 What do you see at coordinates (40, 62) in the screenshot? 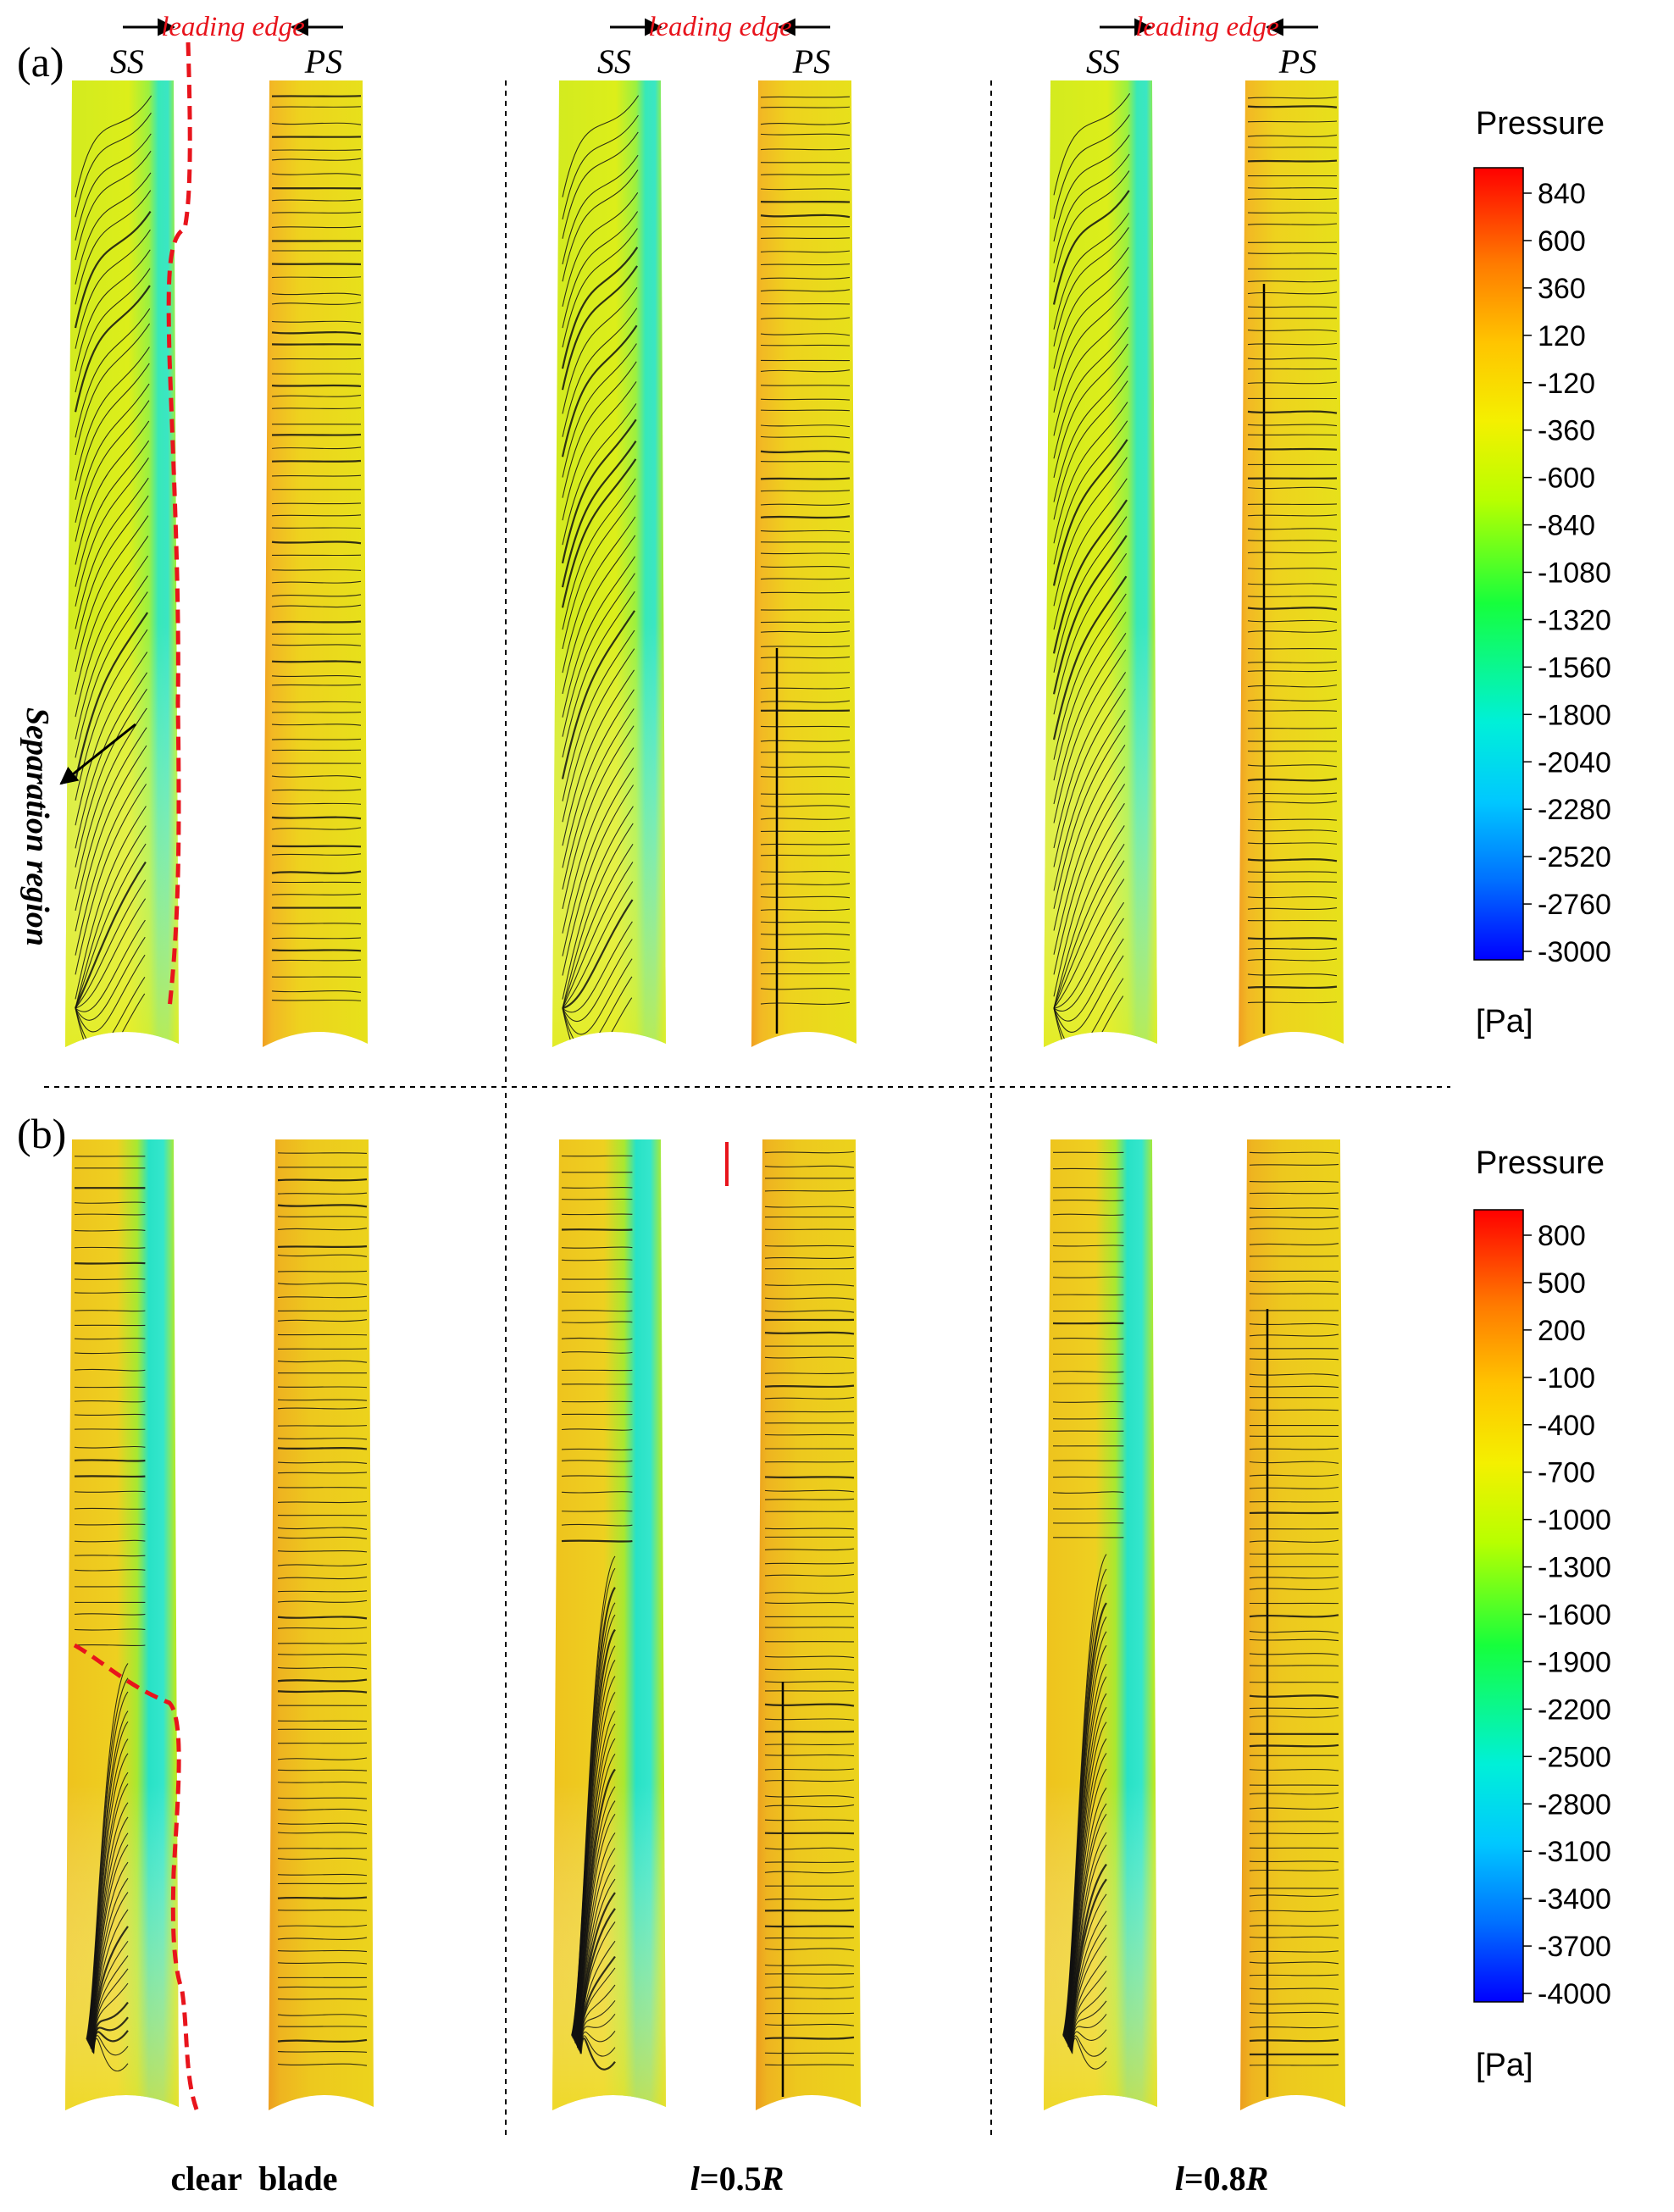
I see `panel-a-label: (a)` at bounding box center [40, 62].